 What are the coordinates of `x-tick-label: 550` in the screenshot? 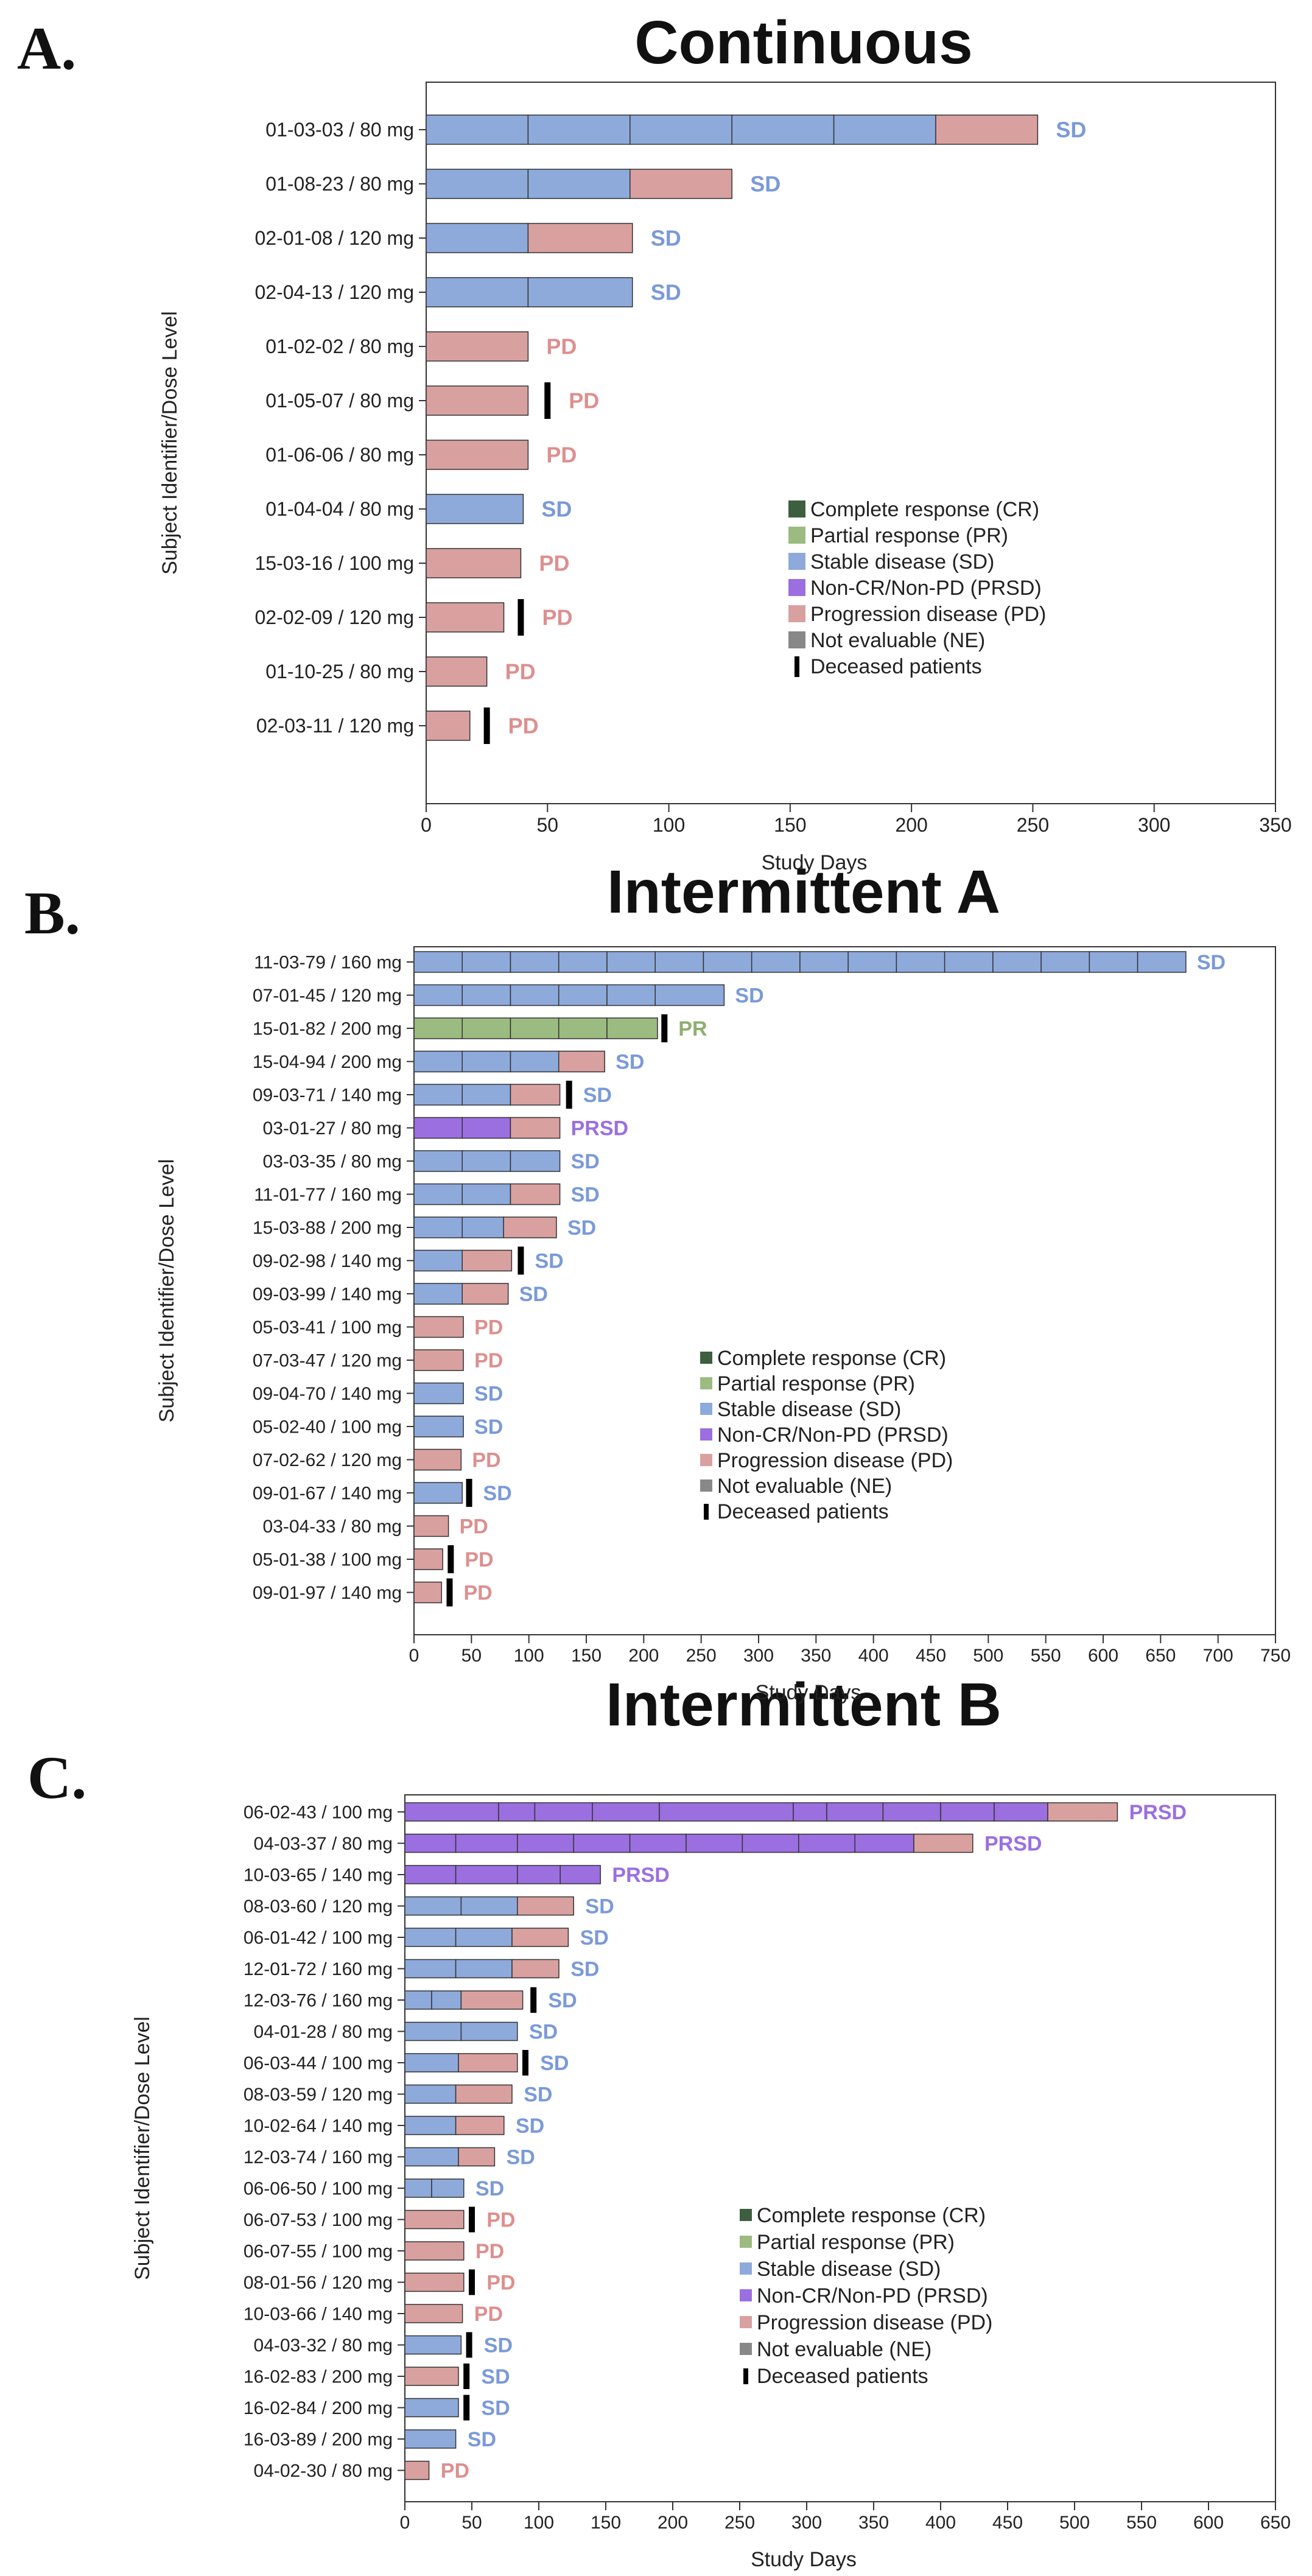 It's located at (1142, 2523).